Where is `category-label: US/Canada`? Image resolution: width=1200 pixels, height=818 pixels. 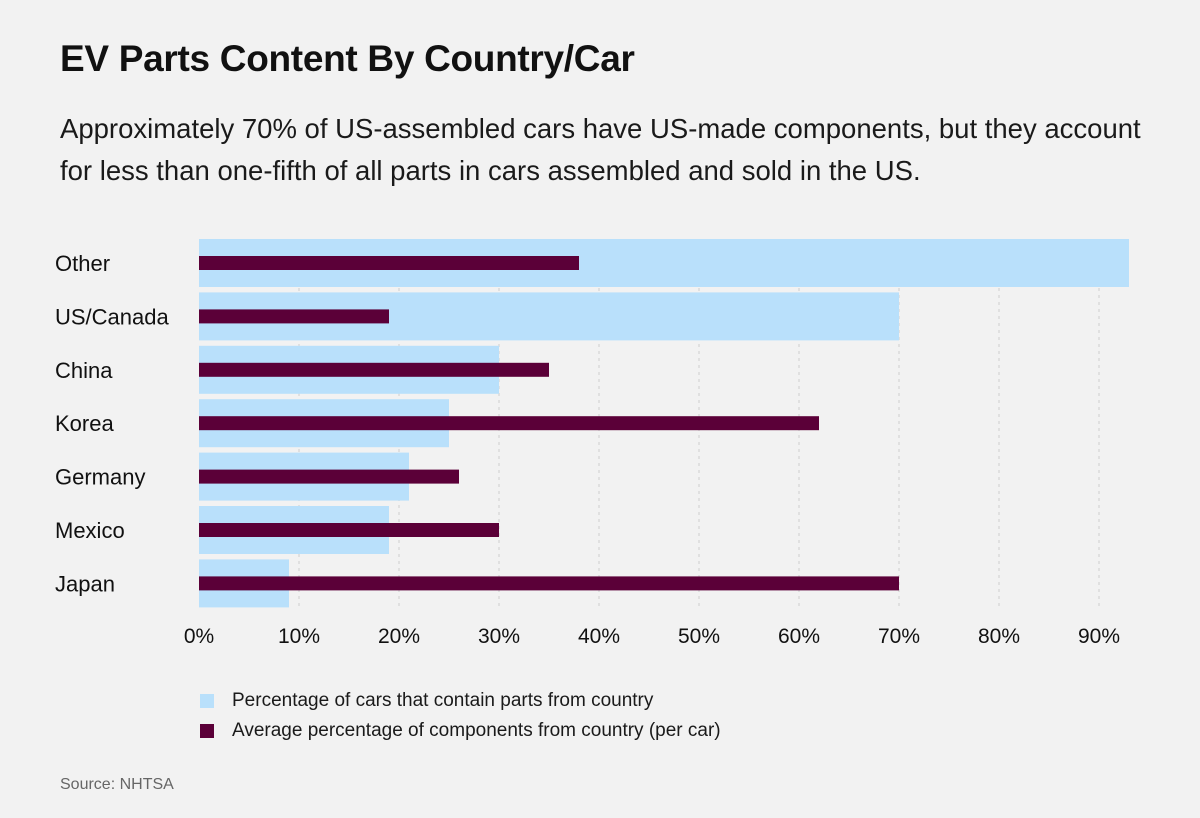 category-label: US/Canada is located at coordinates (112, 316).